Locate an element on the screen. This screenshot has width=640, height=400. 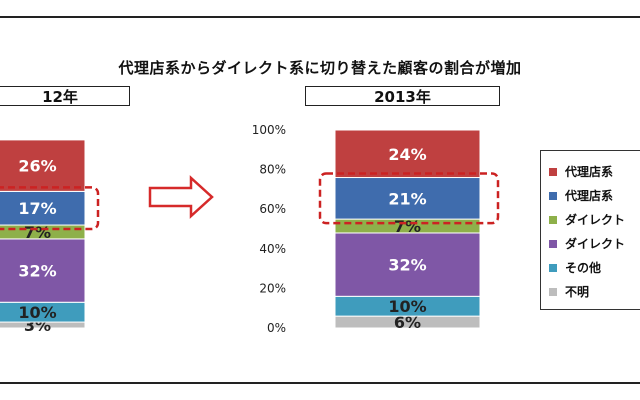
data-label-2013-5: 24% is located at coordinates (407, 154).